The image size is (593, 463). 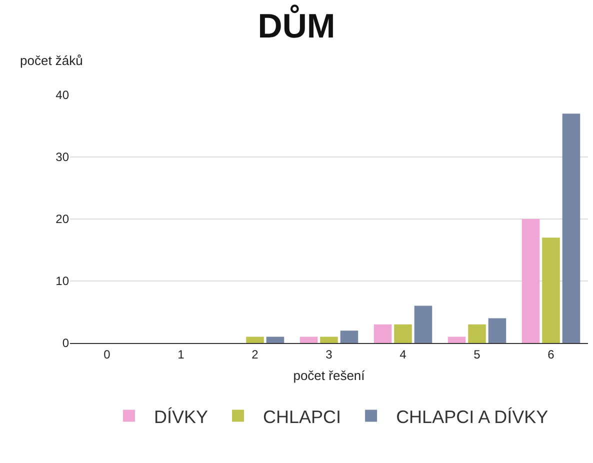 I want to click on legend-label: CHLAPCI A DÍVKY, so click(x=472, y=416).